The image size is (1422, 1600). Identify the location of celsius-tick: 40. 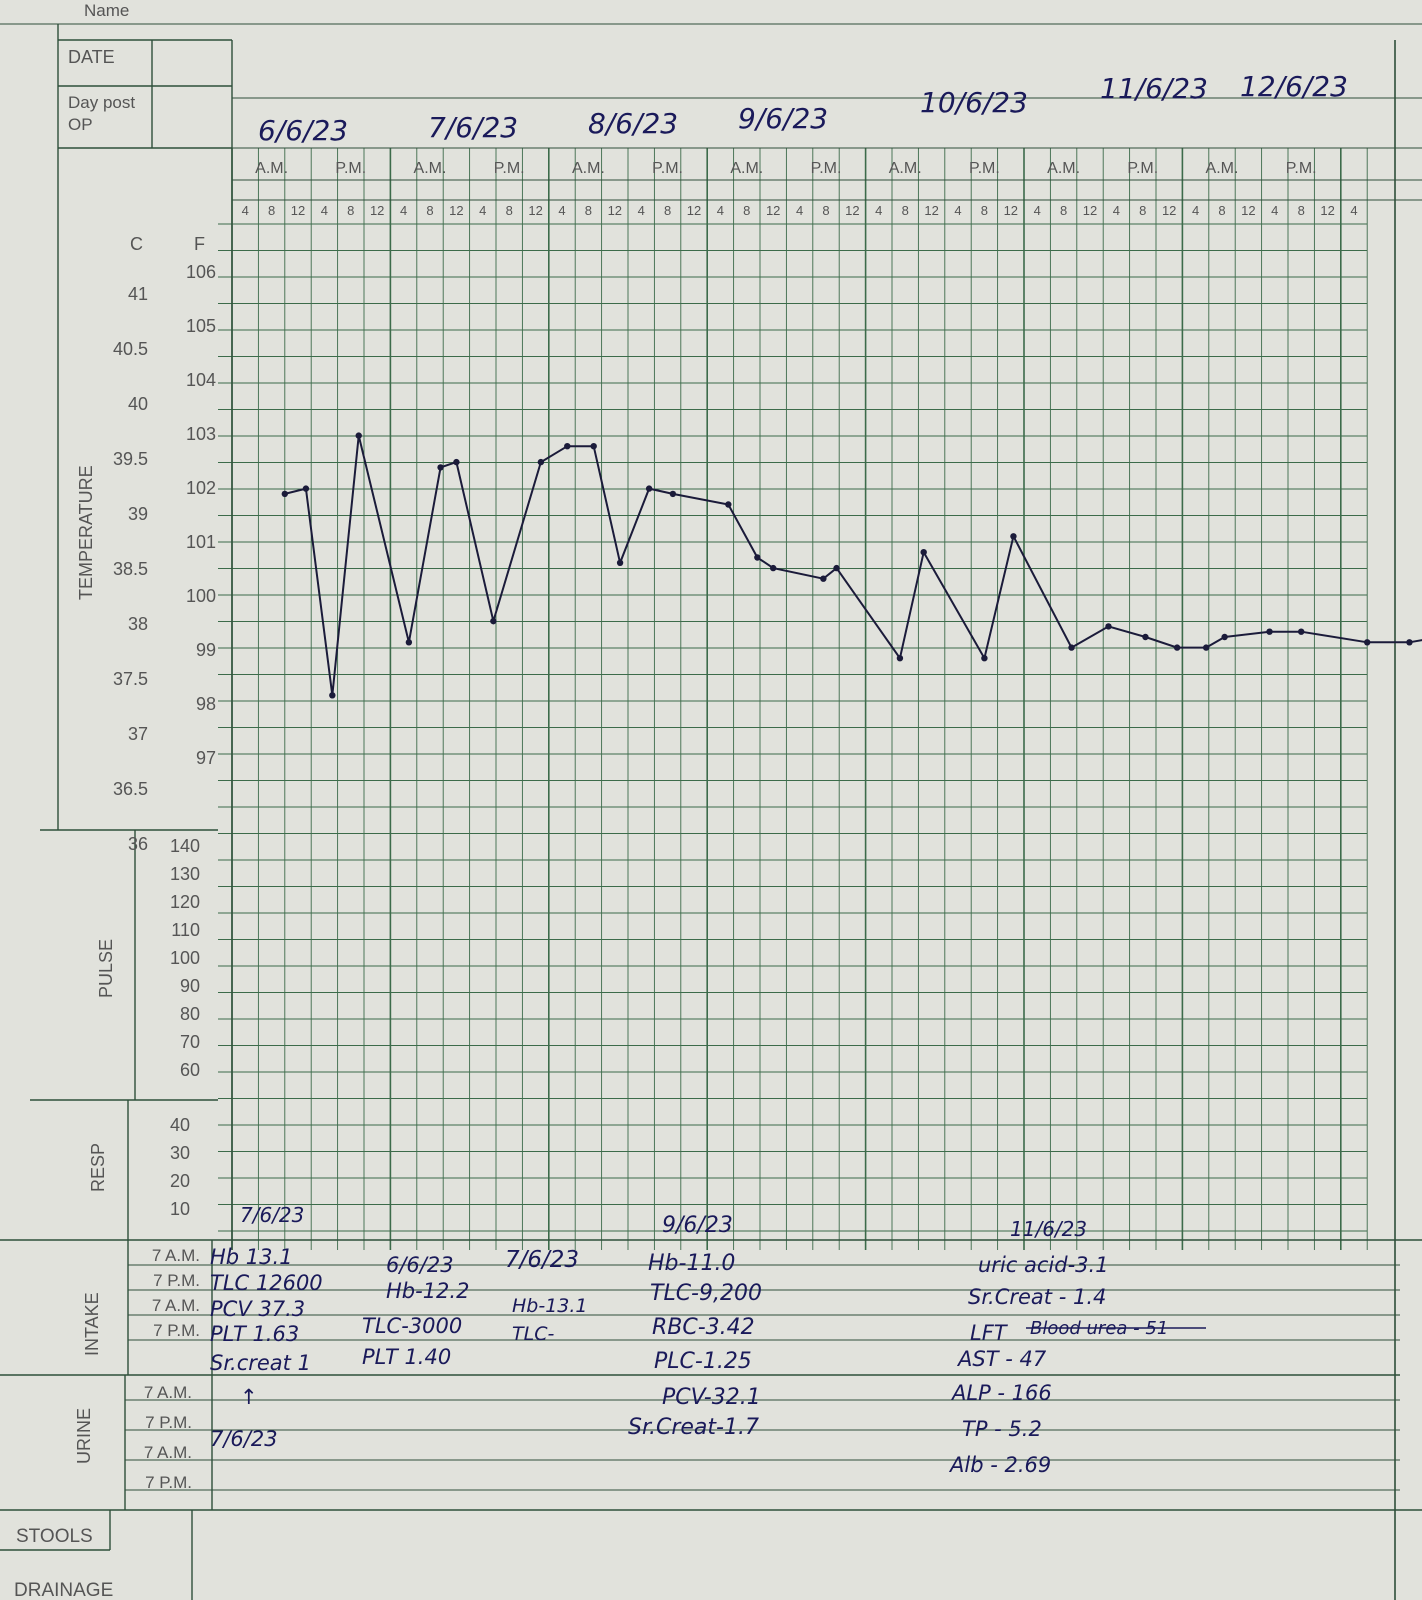
(138, 404).